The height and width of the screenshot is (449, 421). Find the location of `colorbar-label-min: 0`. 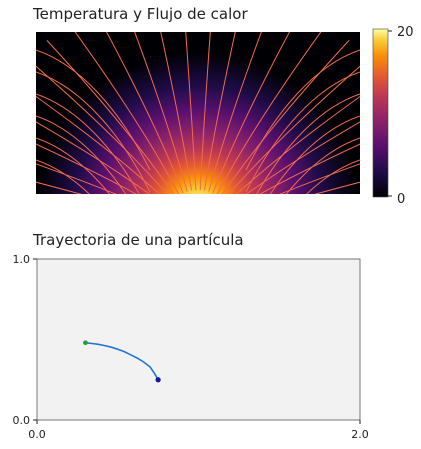

colorbar-label-min: 0 is located at coordinates (401, 199).